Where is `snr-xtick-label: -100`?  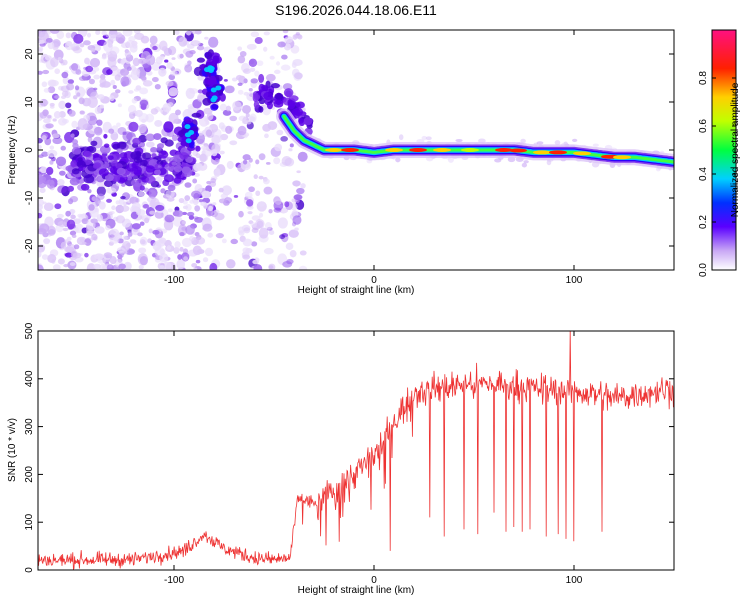 snr-xtick-label: -100 is located at coordinates (174, 580).